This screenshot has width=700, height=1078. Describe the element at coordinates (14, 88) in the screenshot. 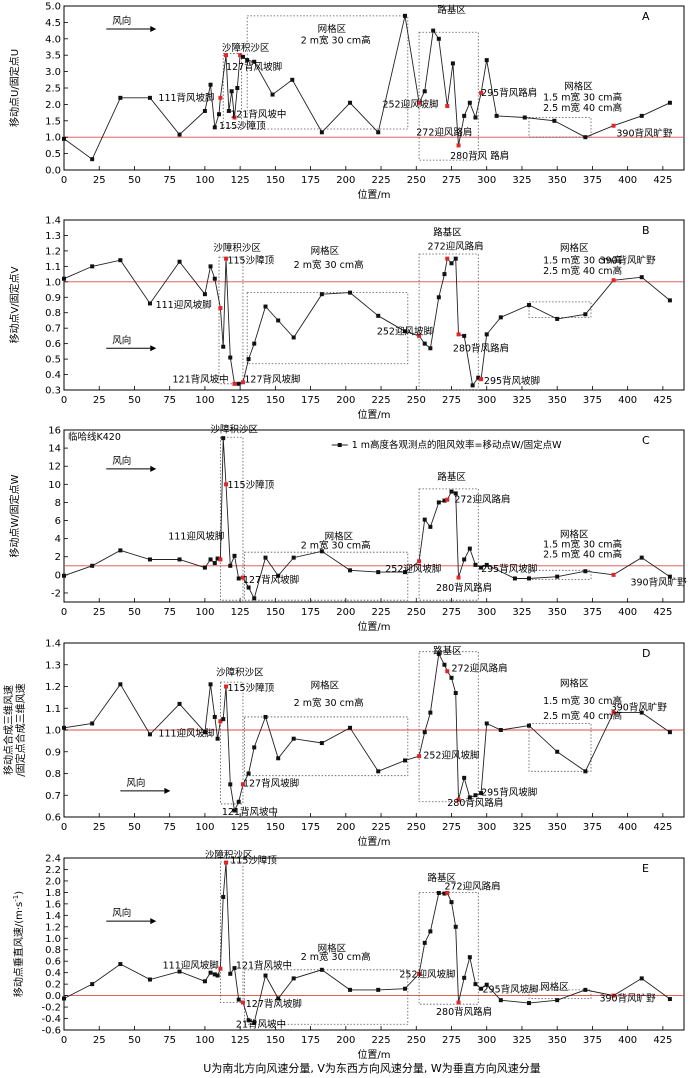

I see `y-axis-label: 移动点U/固定点U` at that location.